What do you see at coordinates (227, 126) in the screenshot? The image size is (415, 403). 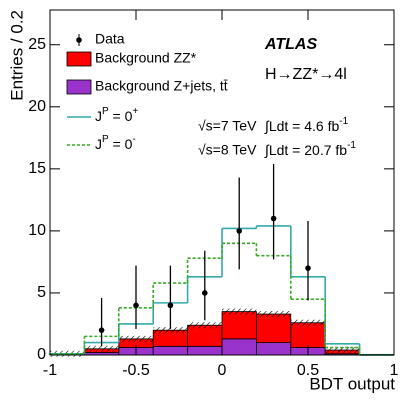 I see `energy-label: √s=7 TeV` at bounding box center [227, 126].